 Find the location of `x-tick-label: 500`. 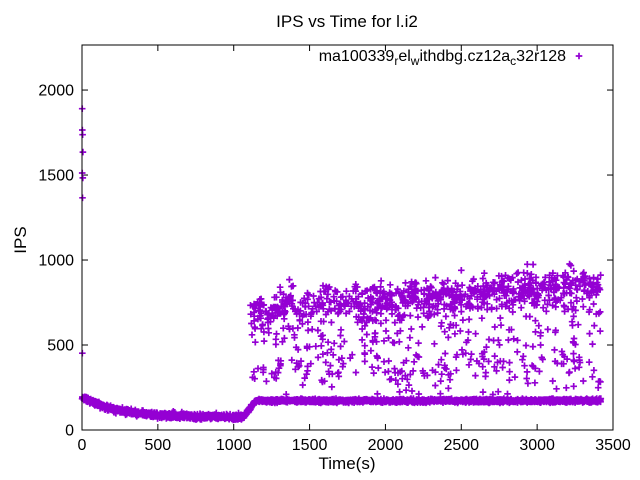

x-tick-label: 500 is located at coordinates (158, 445).